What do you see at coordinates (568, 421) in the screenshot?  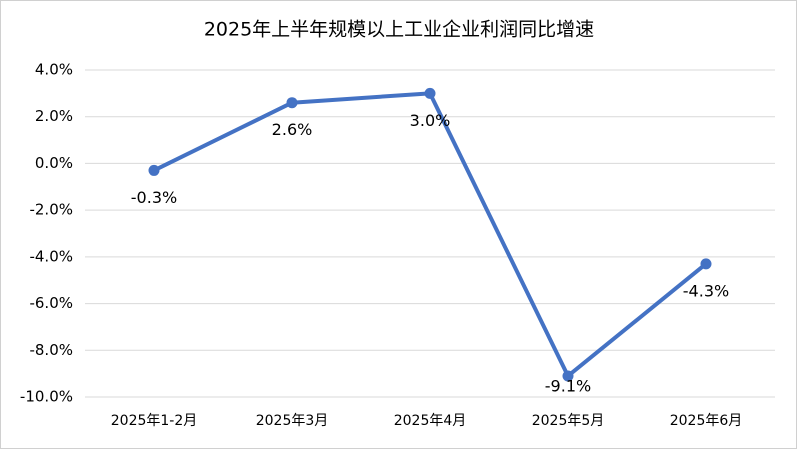 I see `x-tick-label: 2025年5月` at bounding box center [568, 421].